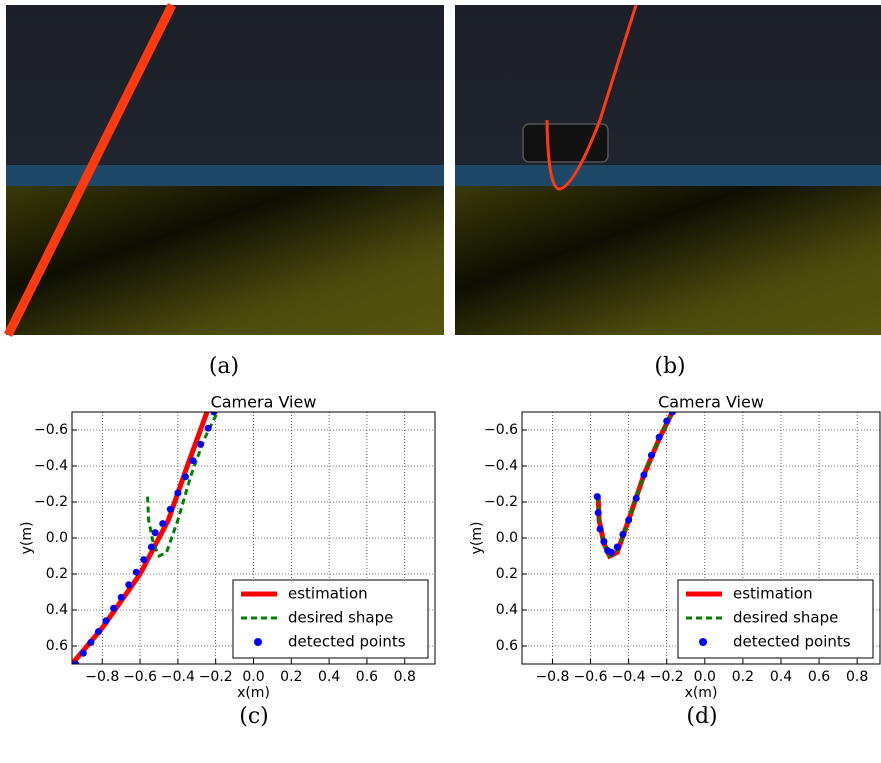  Describe the element at coordinates (224, 366) in the screenshot. I see `caption: (a)` at that location.